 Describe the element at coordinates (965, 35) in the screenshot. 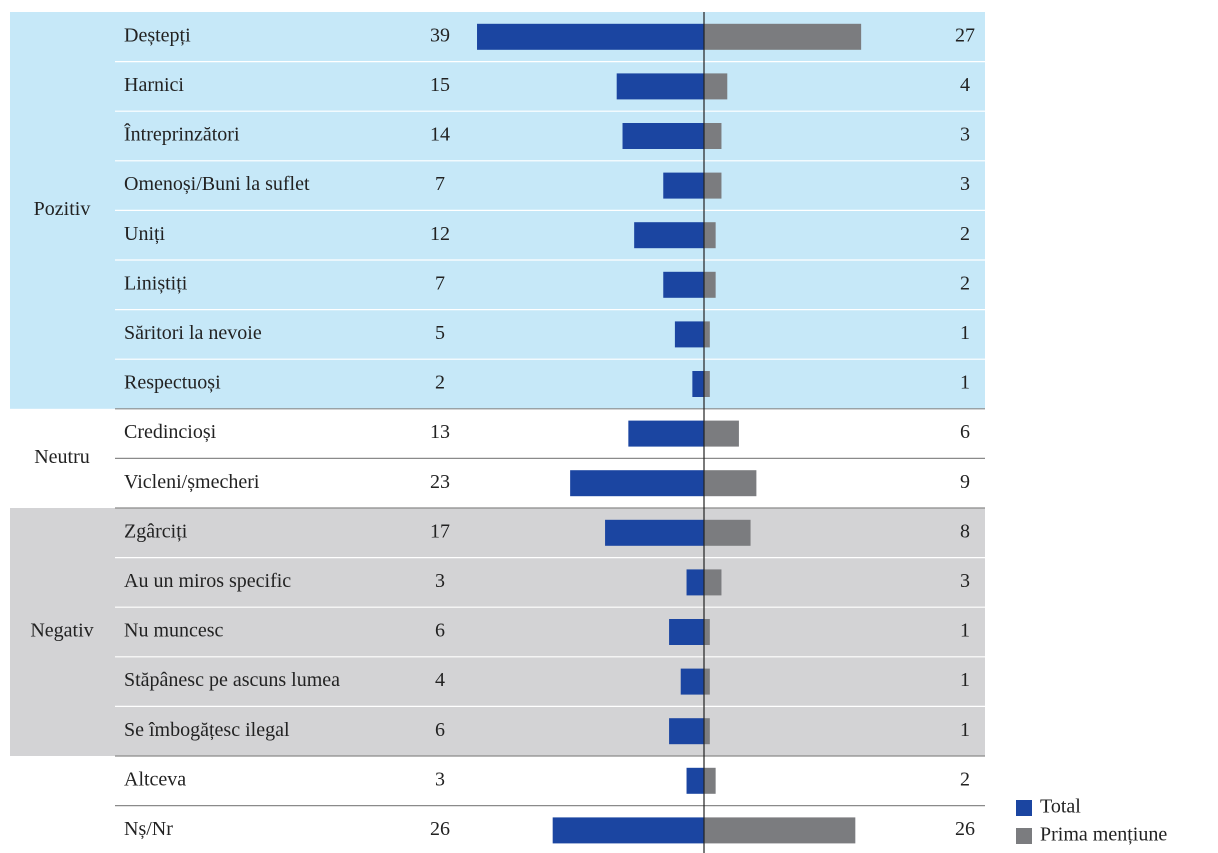

I see `value-label-first-mention: 27` at that location.